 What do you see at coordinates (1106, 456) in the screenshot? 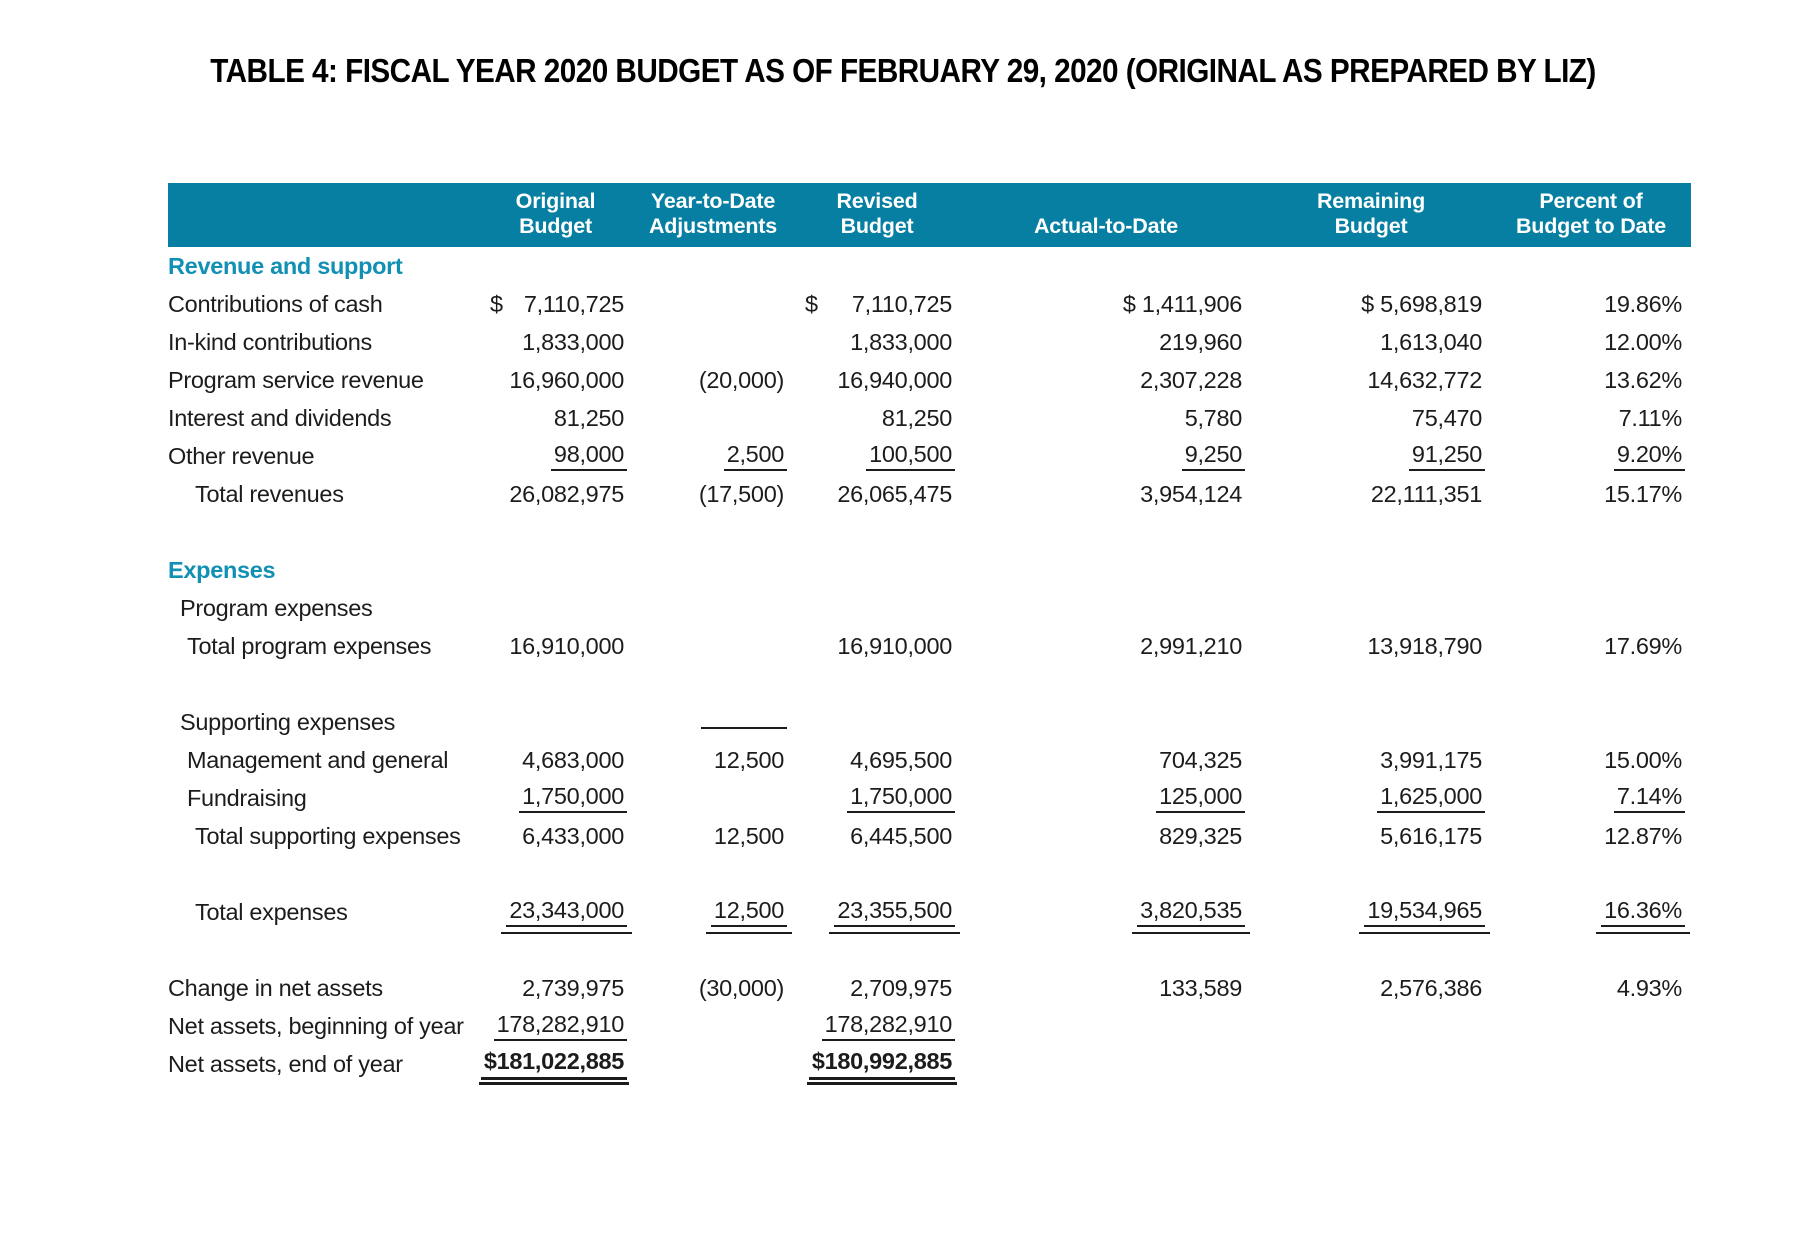
I see `cell: 9,250` at bounding box center [1106, 456].